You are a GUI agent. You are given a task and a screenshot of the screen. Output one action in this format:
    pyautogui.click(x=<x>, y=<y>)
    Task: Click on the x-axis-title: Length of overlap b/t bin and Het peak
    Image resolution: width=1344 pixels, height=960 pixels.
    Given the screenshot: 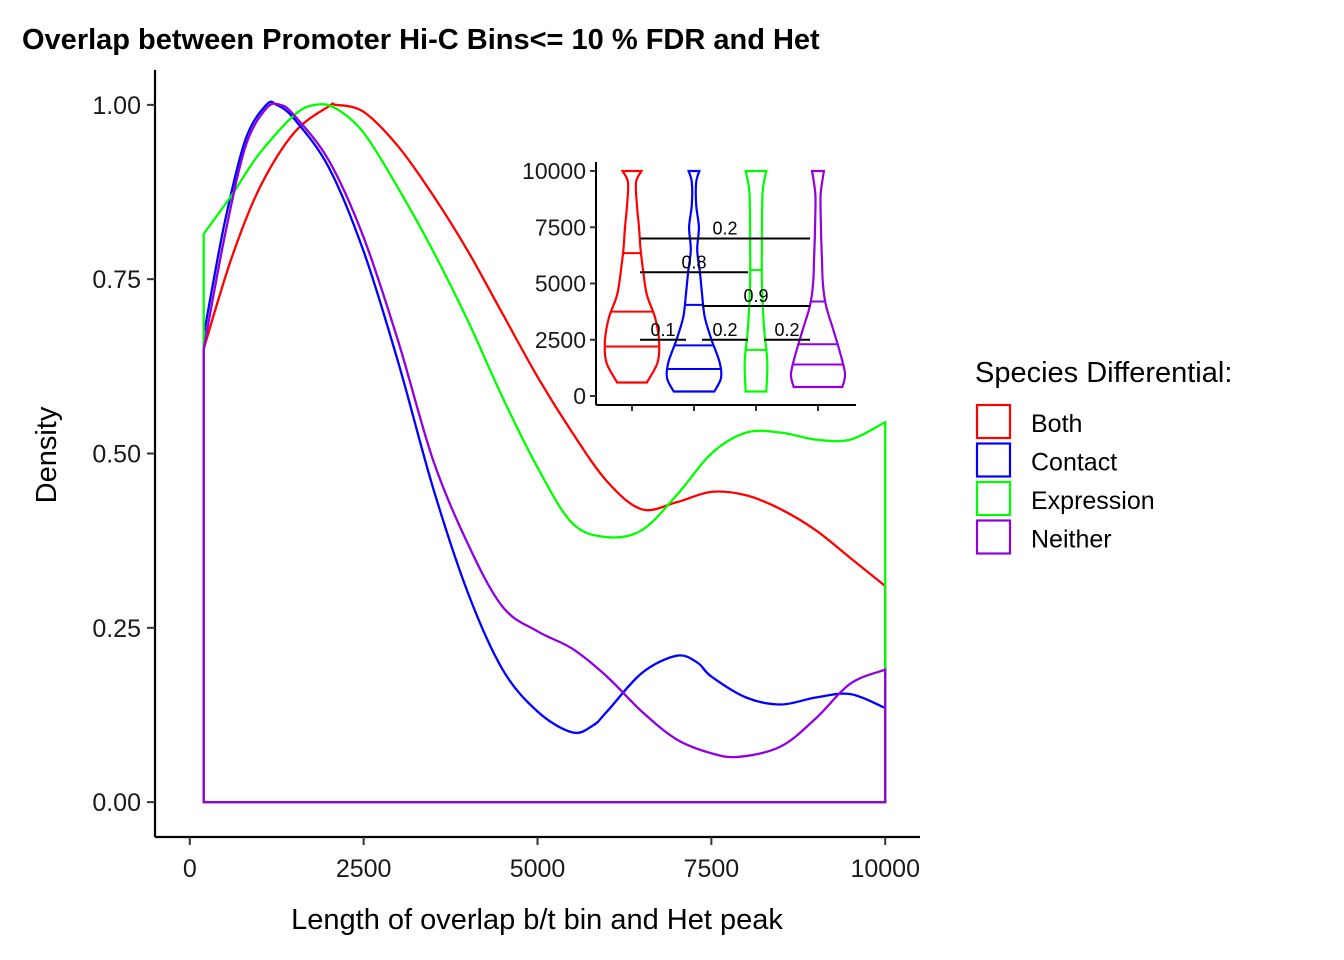 What is the action you would take?
    pyautogui.click(x=537, y=920)
    